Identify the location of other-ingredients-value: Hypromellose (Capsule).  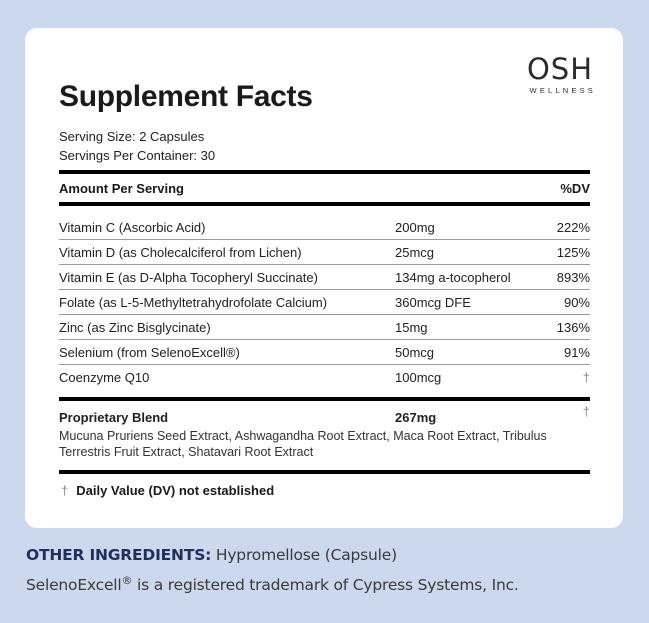
(304, 555).